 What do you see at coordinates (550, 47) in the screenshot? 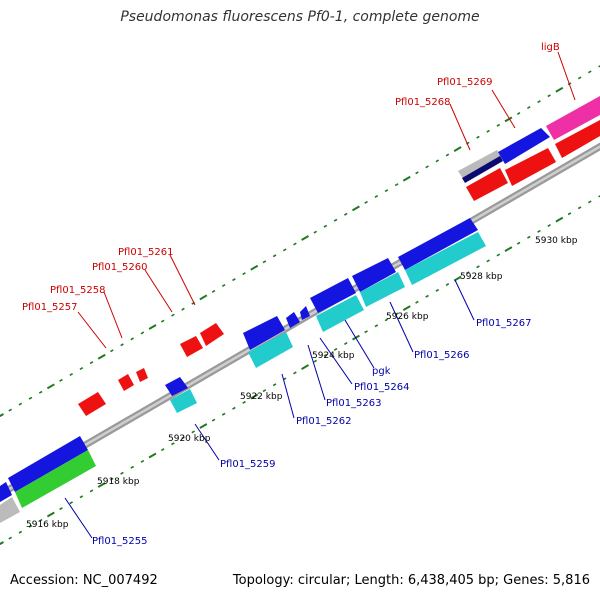
I see `label-ligb: ligB` at bounding box center [550, 47].